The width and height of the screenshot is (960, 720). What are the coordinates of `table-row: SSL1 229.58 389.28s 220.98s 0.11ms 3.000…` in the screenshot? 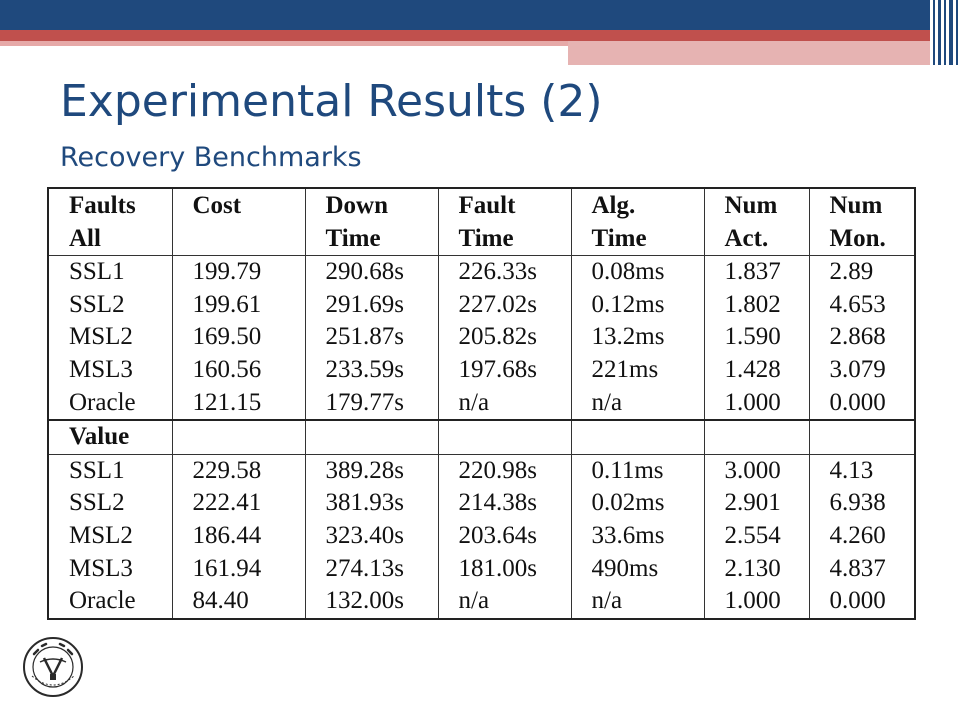 It's located at (481, 471).